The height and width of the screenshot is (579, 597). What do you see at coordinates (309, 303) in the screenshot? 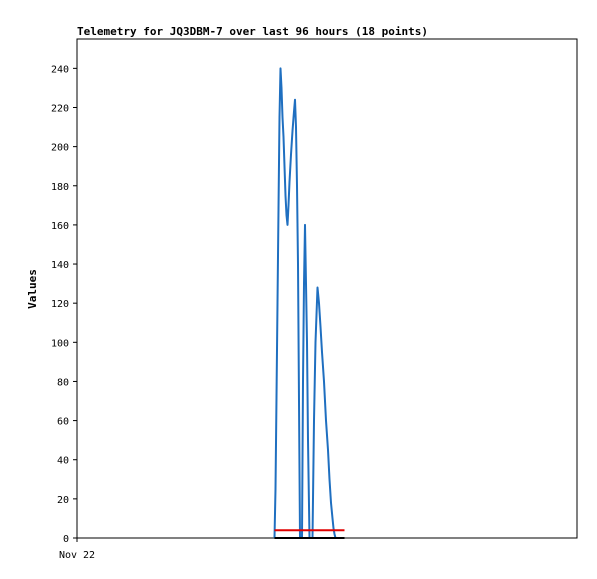
I see `series-layer` at bounding box center [309, 303].